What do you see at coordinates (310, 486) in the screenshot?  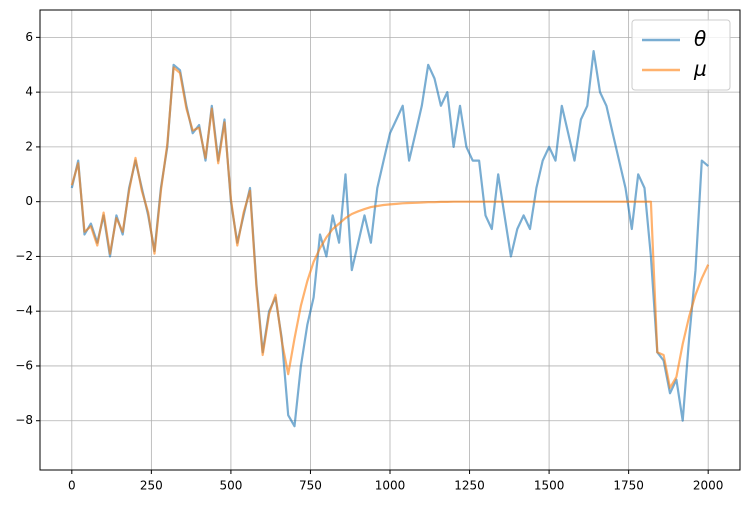 I see `x-tick-label: 750` at bounding box center [310, 486].